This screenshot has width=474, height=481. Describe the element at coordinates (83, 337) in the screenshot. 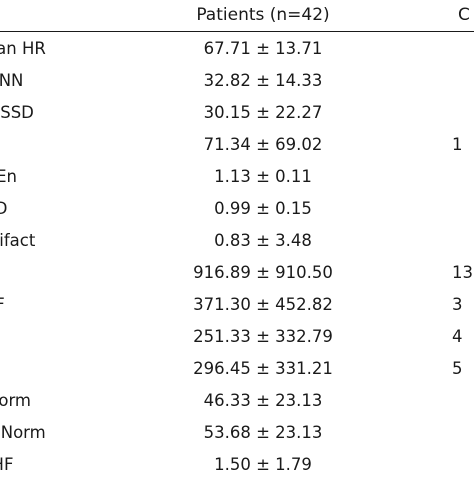

I see `row-label` at that location.